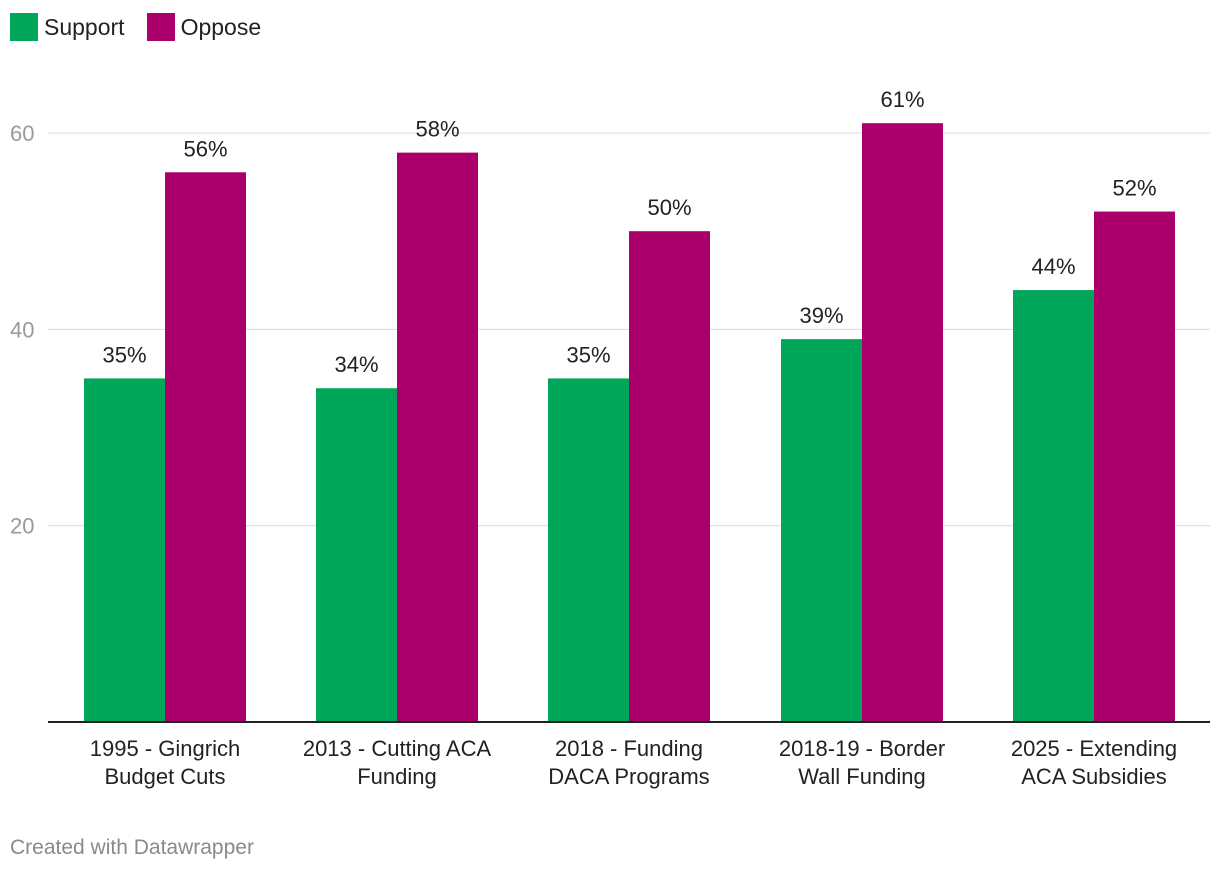  I want to click on legend-label-support: Support, so click(84, 26).